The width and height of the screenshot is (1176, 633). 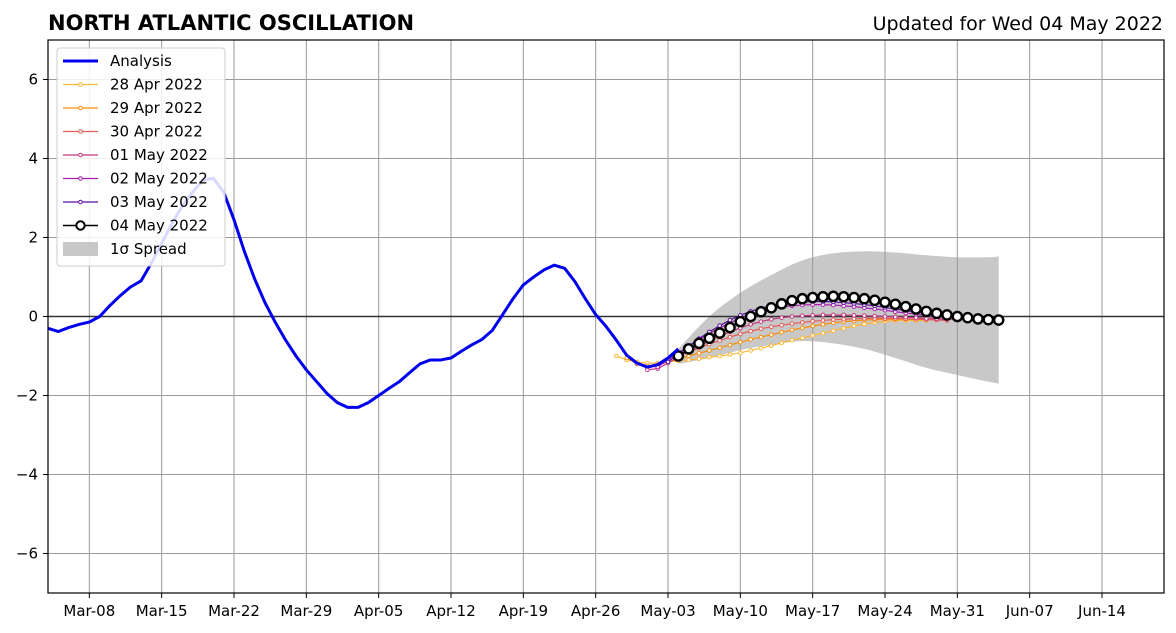 What do you see at coordinates (159, 226) in the screenshot?
I see `legend-label: 04 May 2022` at bounding box center [159, 226].